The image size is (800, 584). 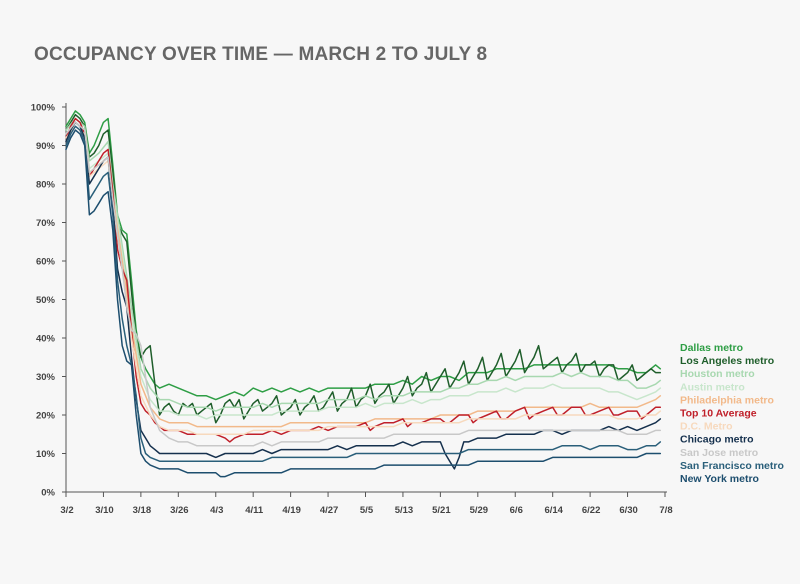 I want to click on x-tick-label: 5/5, so click(x=367, y=510).